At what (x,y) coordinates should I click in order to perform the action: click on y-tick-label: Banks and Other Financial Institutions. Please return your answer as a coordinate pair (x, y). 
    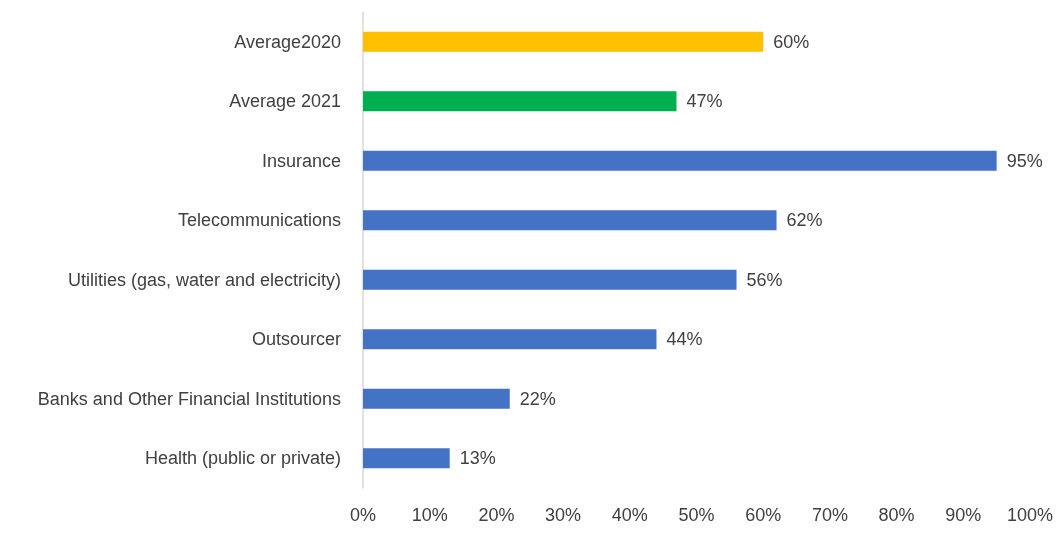
    Looking at the image, I should click on (189, 398).